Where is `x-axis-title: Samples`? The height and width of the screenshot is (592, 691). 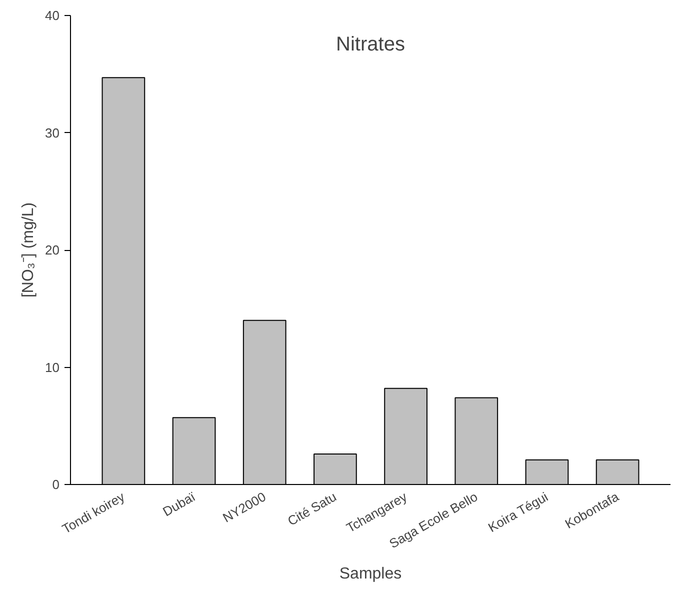 x-axis-title: Samples is located at coordinates (370, 574).